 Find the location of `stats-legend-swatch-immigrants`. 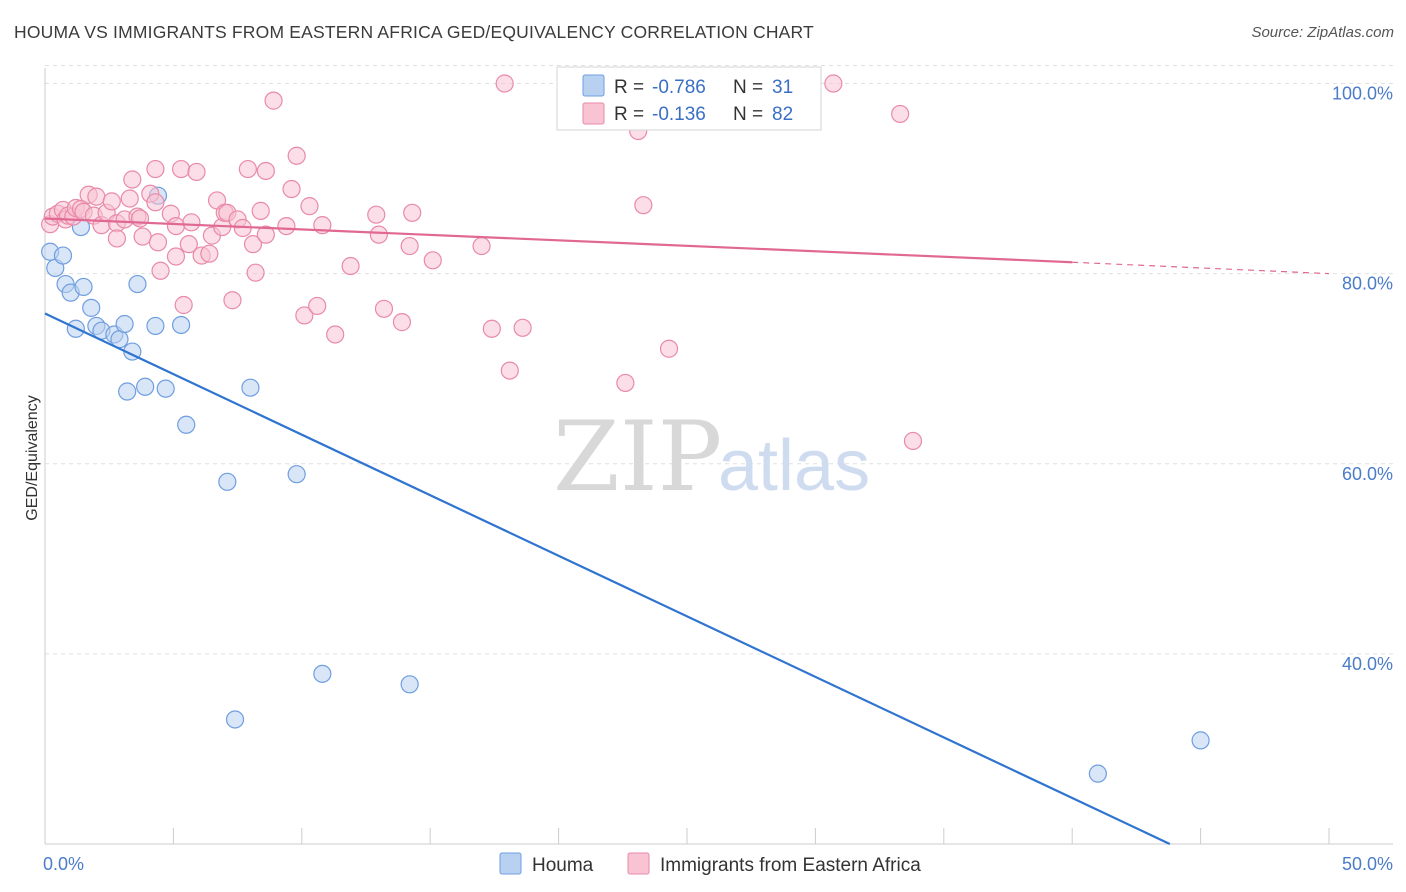

stats-legend-swatch-immigrants is located at coordinates (593, 113).